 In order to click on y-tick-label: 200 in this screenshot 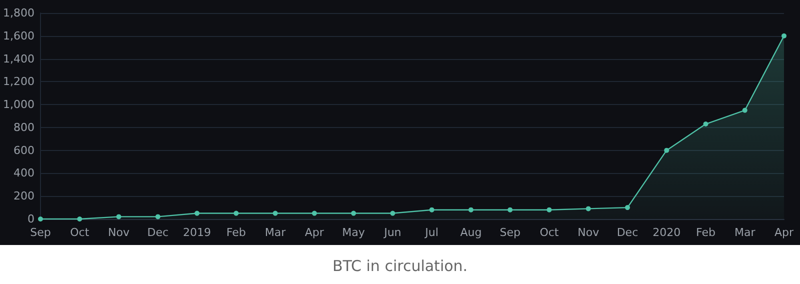, I will do `click(23, 196)`.